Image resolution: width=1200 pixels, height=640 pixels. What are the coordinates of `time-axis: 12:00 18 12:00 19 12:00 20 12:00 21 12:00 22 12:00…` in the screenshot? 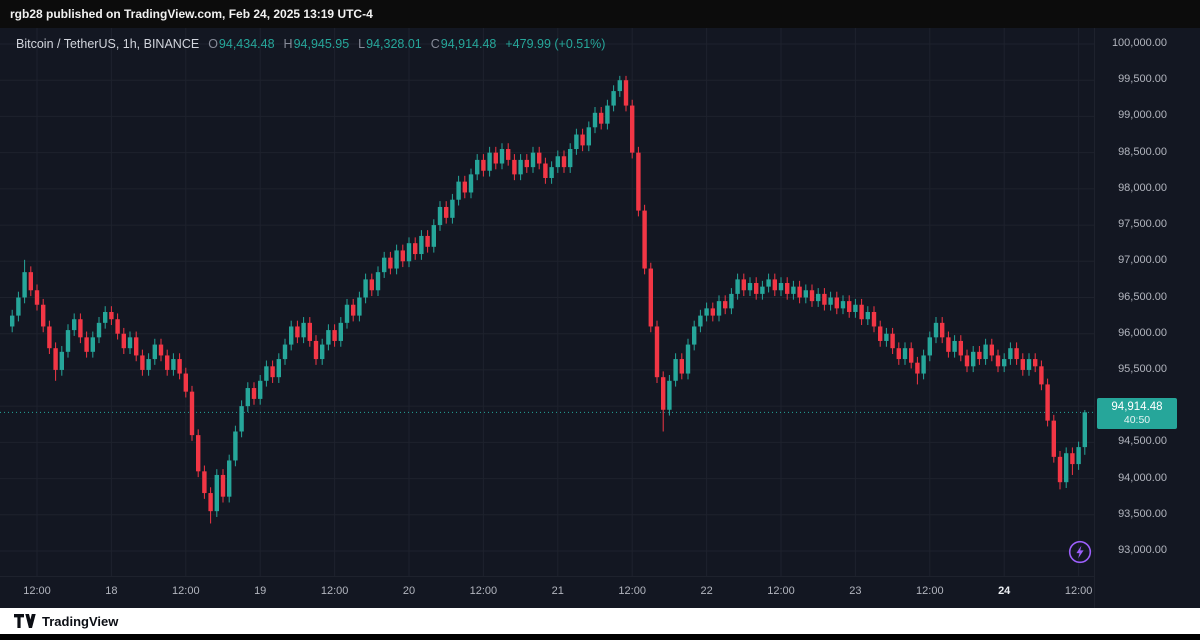 It's located at (547, 592).